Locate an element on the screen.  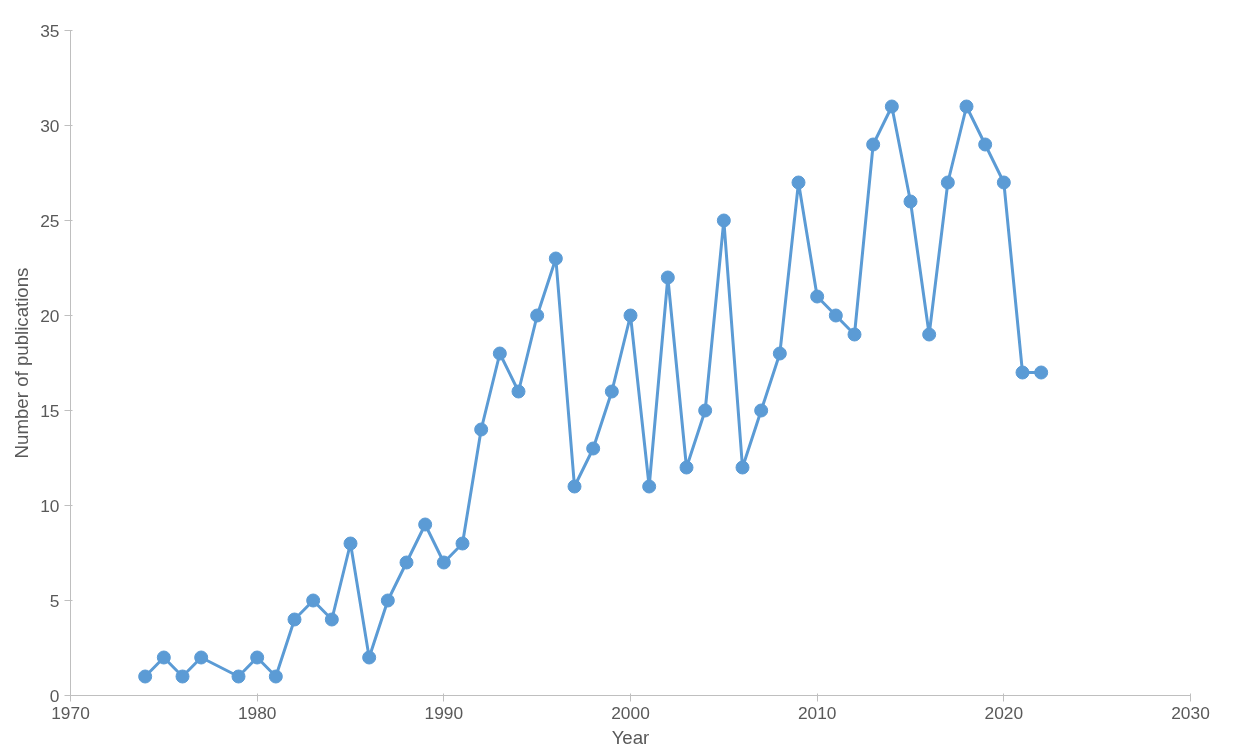
y-tick-label: 35 is located at coordinates (50, 30).